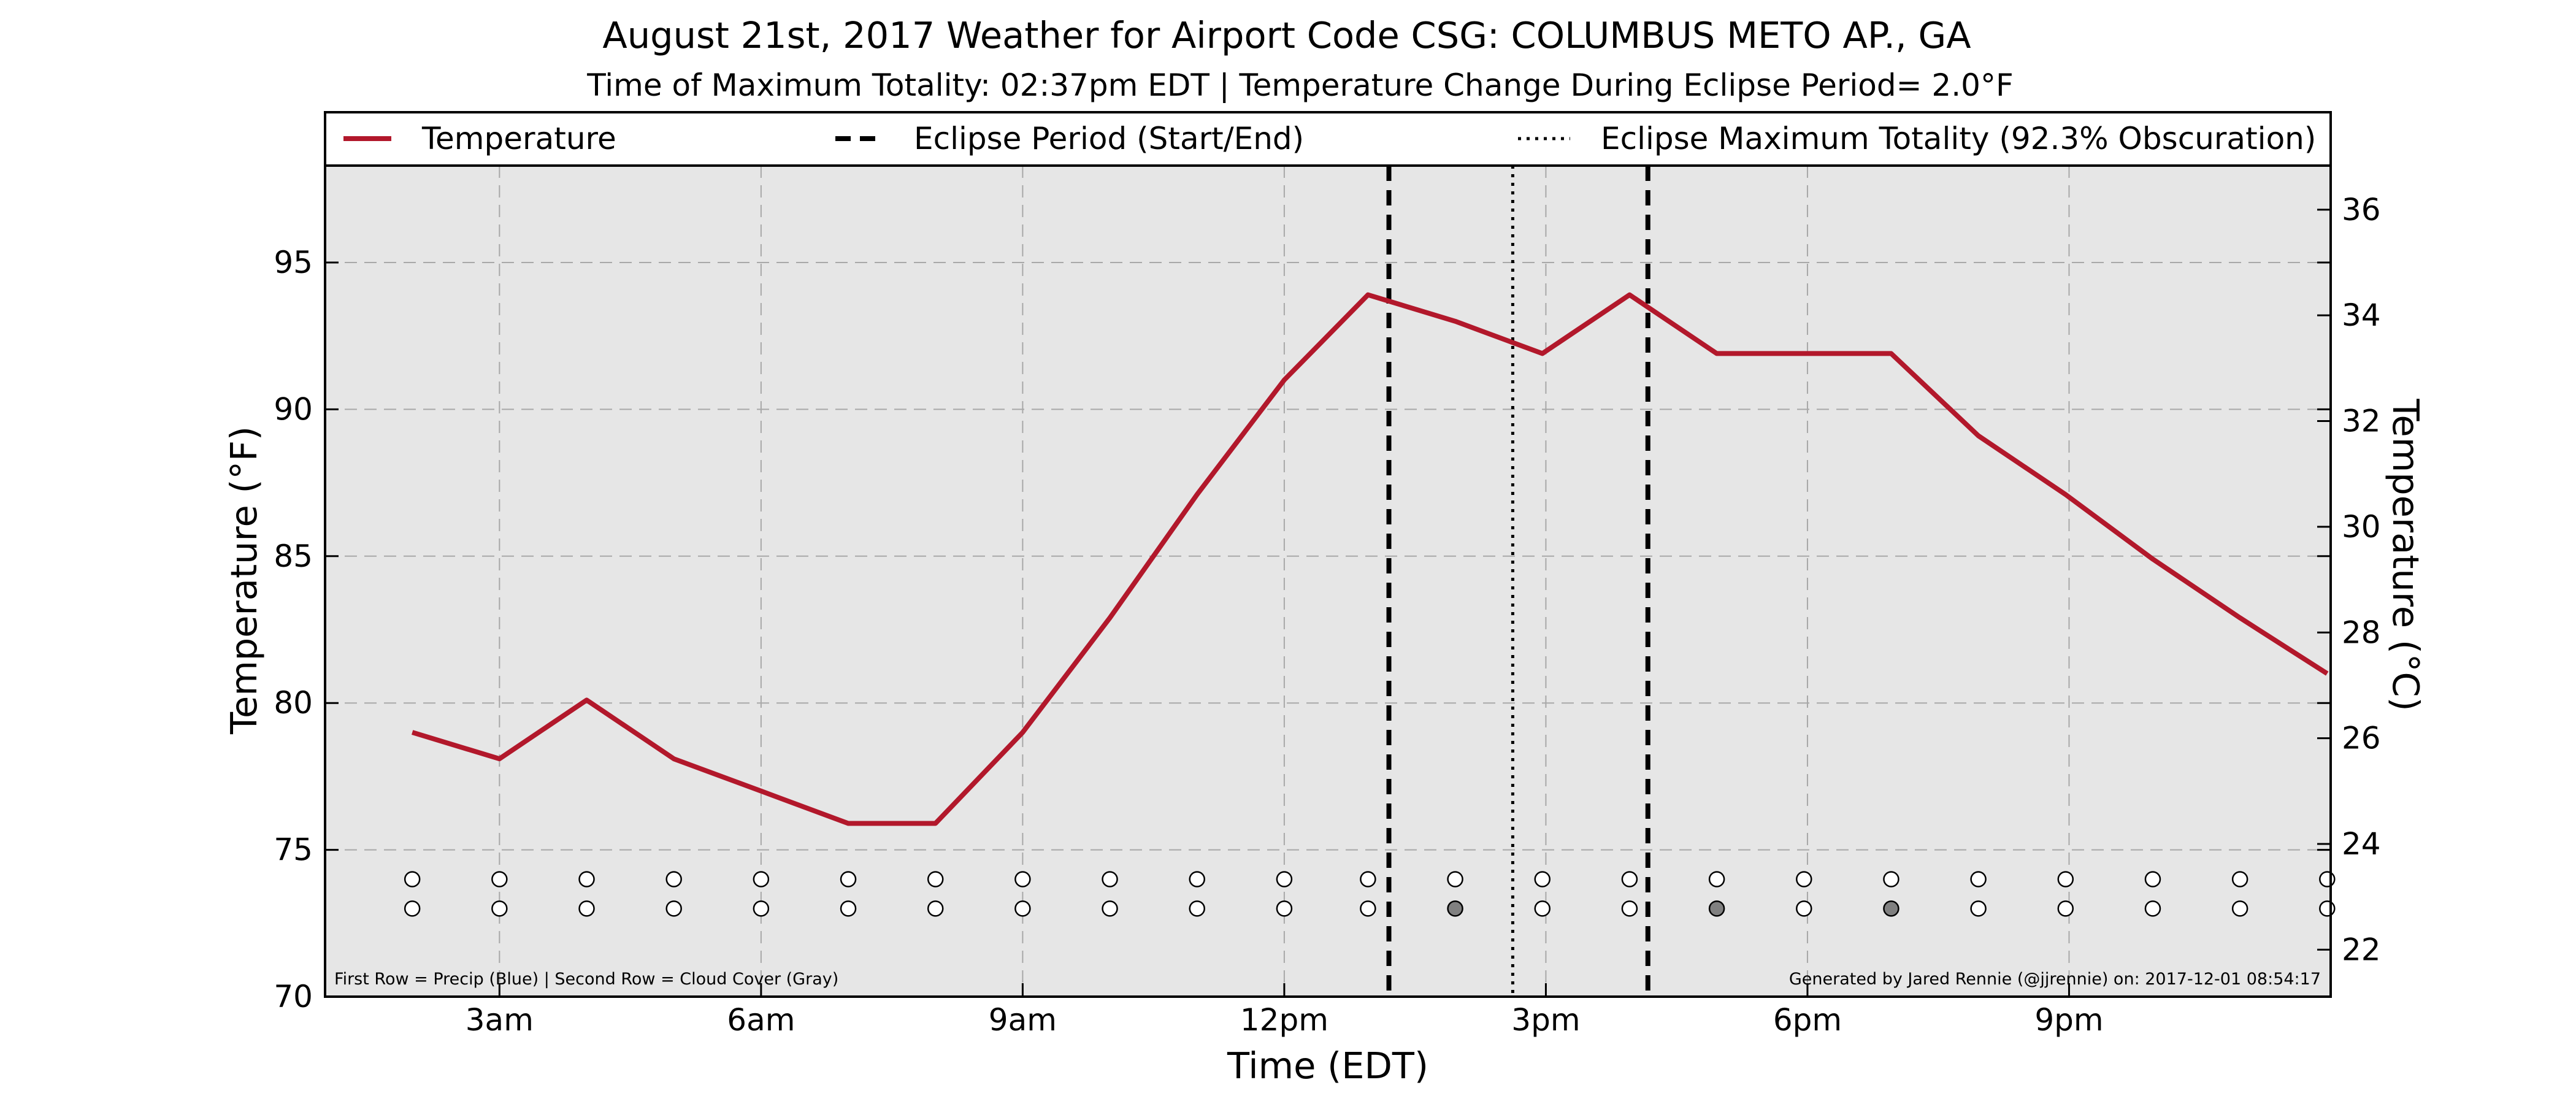 The height and width of the screenshot is (1104, 2576). Describe the element at coordinates (2406, 554) in the screenshot. I see `y-axis-label-right: Temperature (°C)` at that location.